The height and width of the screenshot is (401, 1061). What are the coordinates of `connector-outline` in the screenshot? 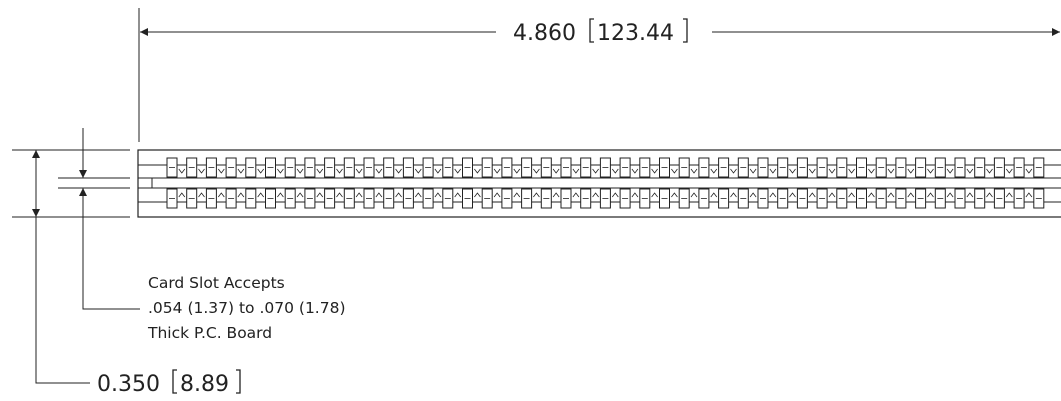 It's located at (599, 183).